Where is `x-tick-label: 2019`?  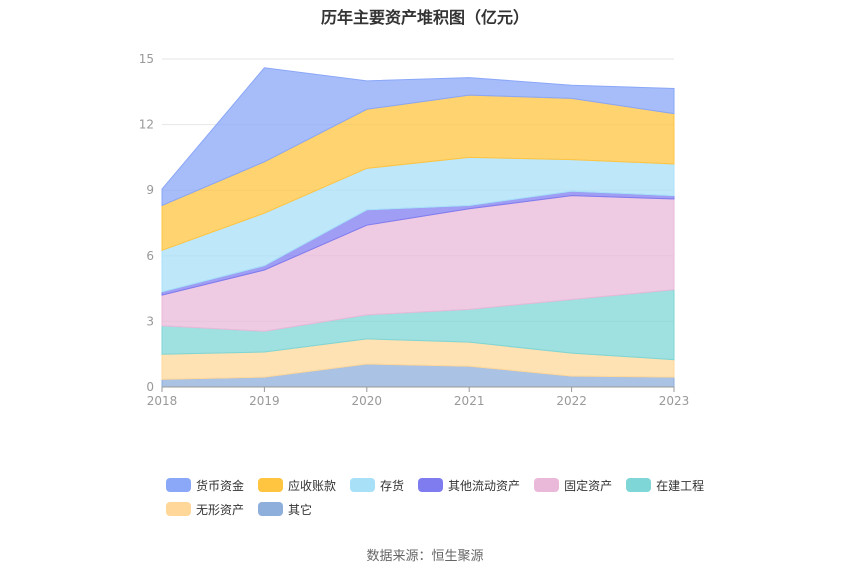
x-tick-label: 2019 is located at coordinates (264, 401).